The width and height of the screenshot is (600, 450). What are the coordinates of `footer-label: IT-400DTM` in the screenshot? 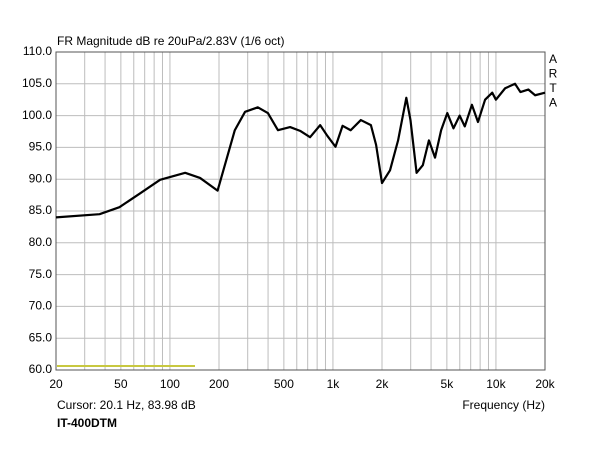 It's located at (87, 423).